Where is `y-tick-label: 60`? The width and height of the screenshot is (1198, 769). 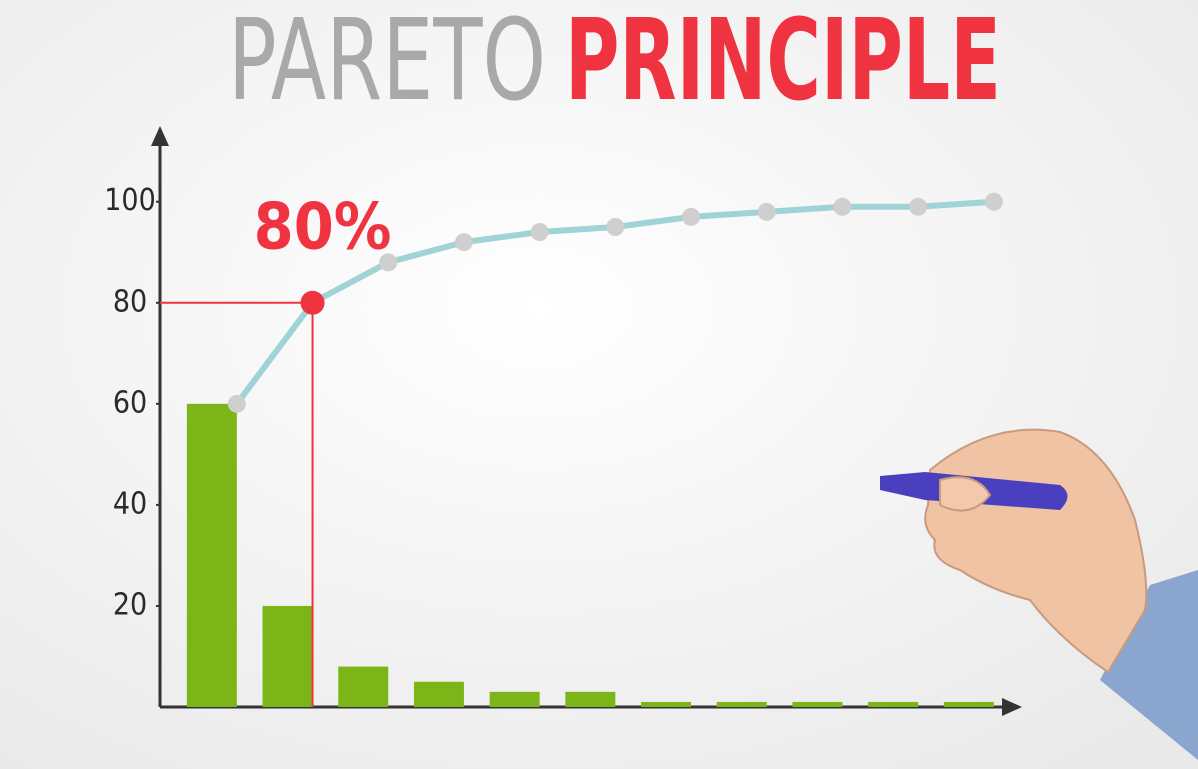
y-tick-label: 60 is located at coordinates (130, 402).